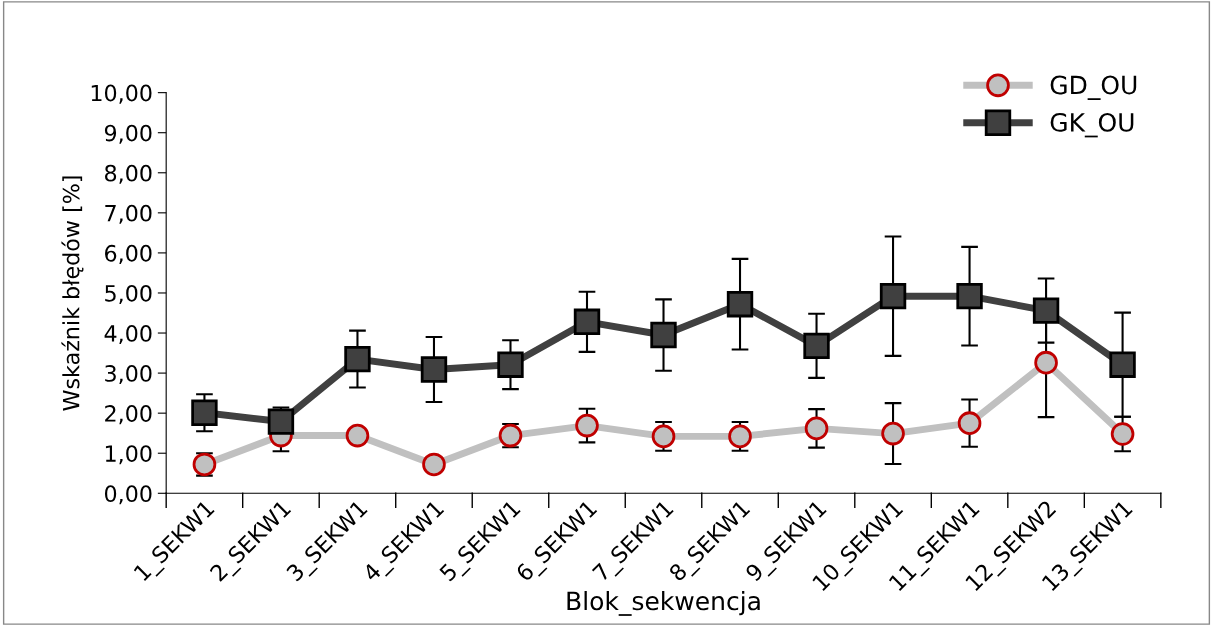  Describe the element at coordinates (121, 94) in the screenshot. I see `y-tick-label: 10,00` at that location.